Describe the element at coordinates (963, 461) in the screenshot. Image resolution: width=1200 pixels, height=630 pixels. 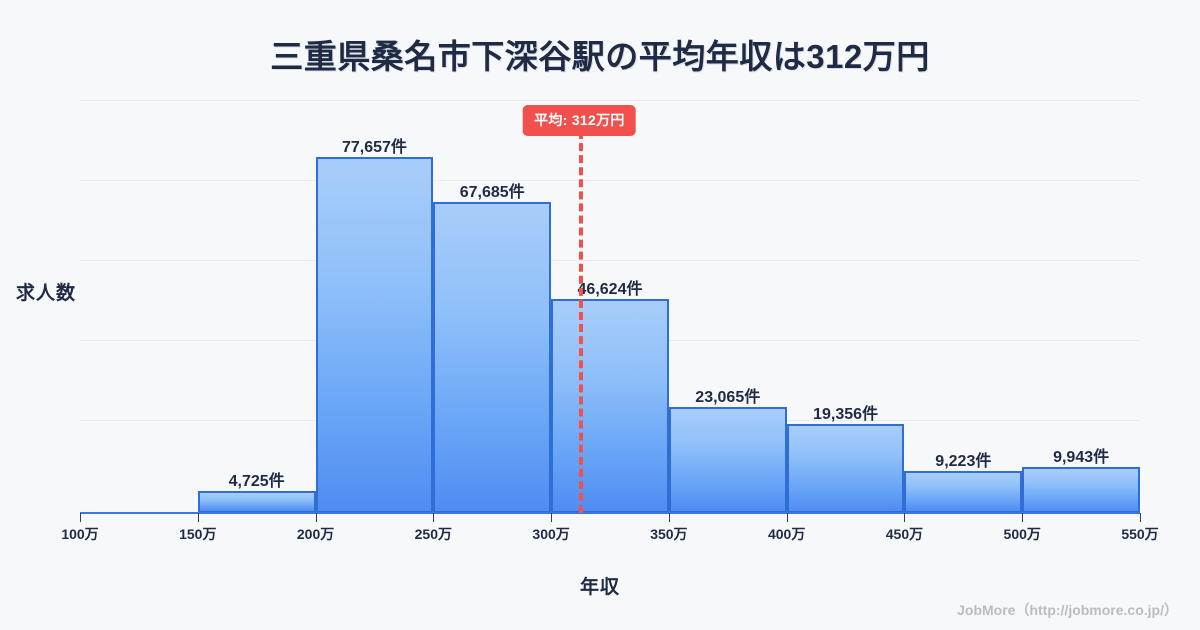
I see `bar-value-label: 9,223件` at that location.